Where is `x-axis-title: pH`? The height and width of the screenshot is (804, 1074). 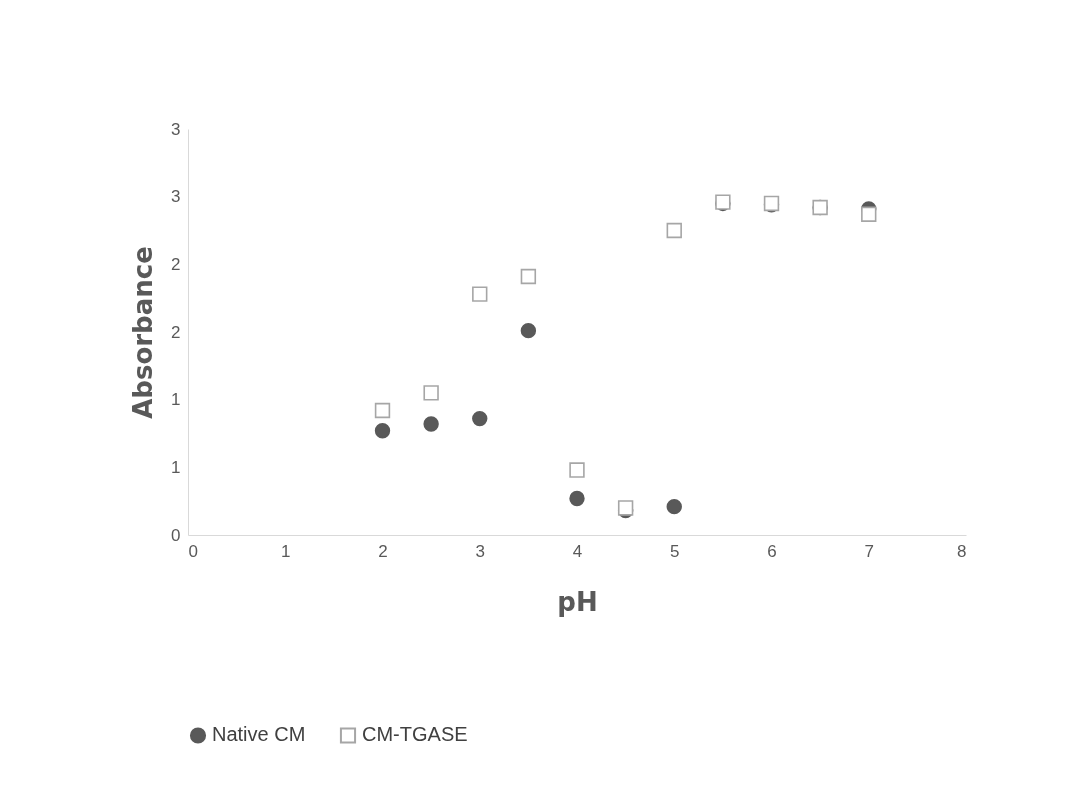
x-axis-title: pH is located at coordinates (577, 601).